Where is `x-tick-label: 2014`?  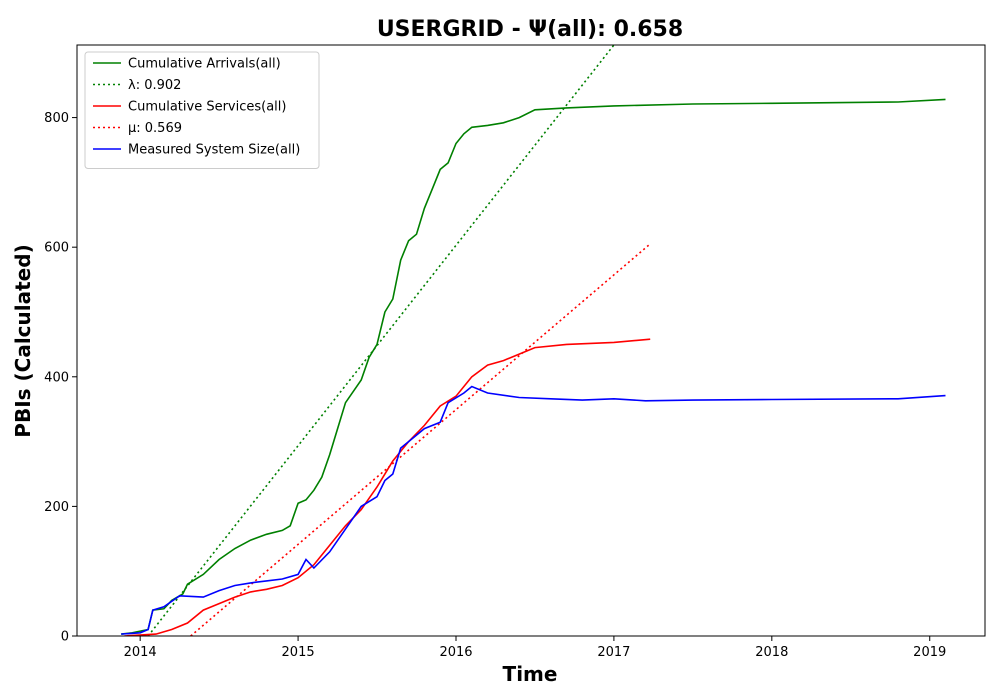
x-tick-label: 2014 is located at coordinates (140, 652).